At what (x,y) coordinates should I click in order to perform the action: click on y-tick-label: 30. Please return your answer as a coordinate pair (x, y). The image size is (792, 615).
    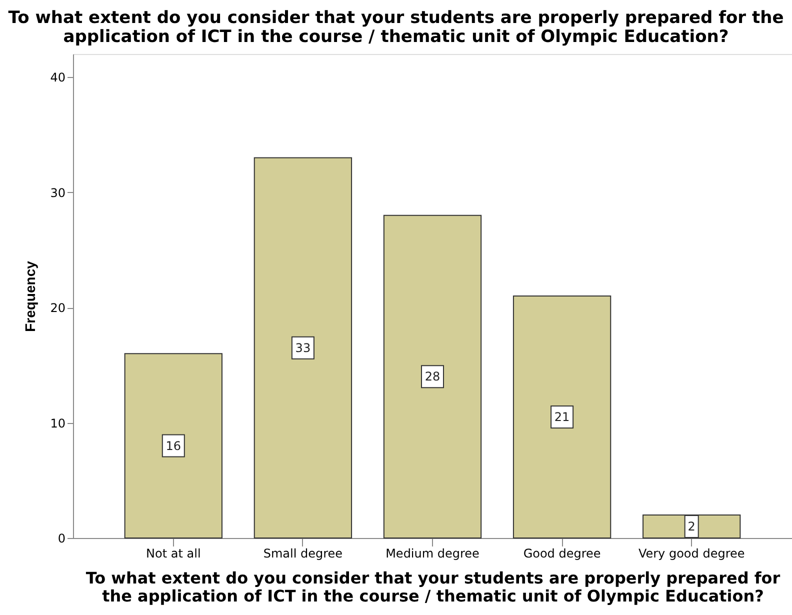
    Looking at the image, I should click on (58, 193).